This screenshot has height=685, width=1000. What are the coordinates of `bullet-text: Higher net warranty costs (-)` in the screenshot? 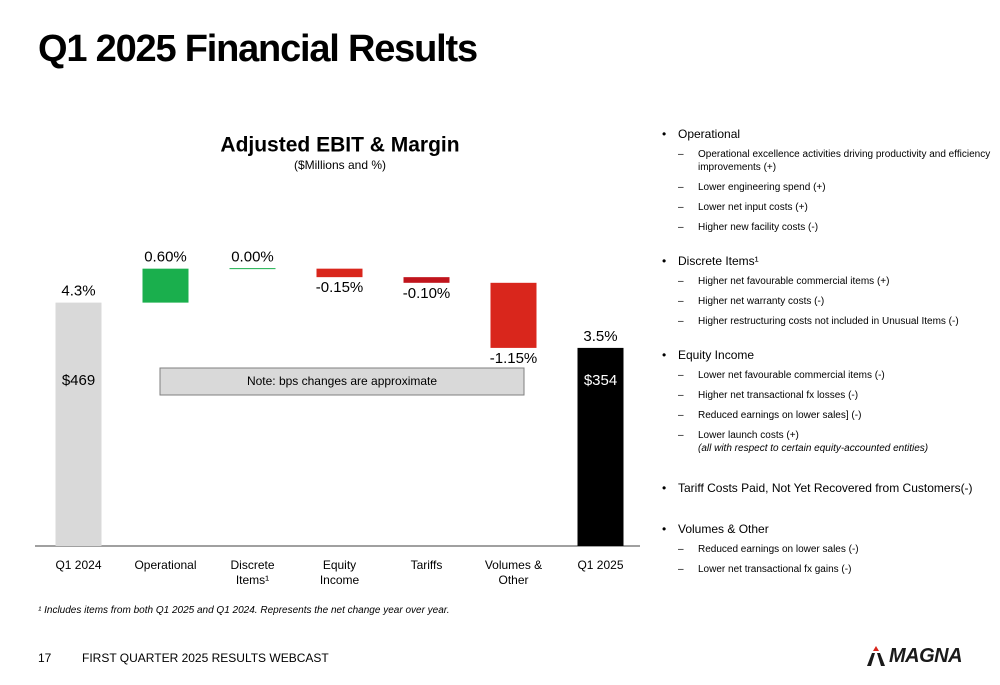 It's located at (761, 301).